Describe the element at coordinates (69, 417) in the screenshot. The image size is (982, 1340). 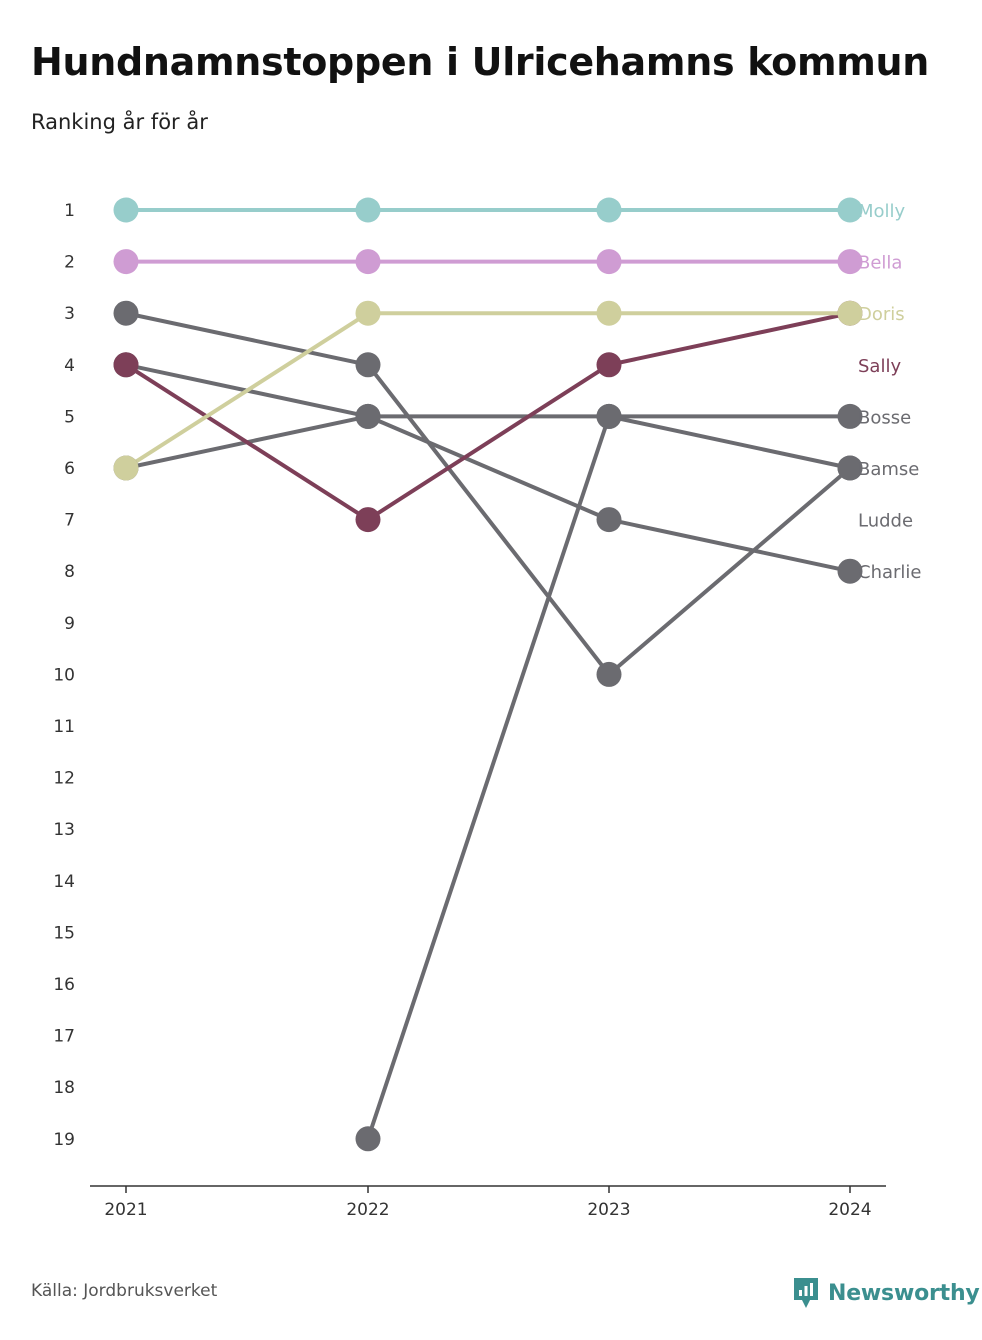
I see `y-tick-label: 5` at that location.